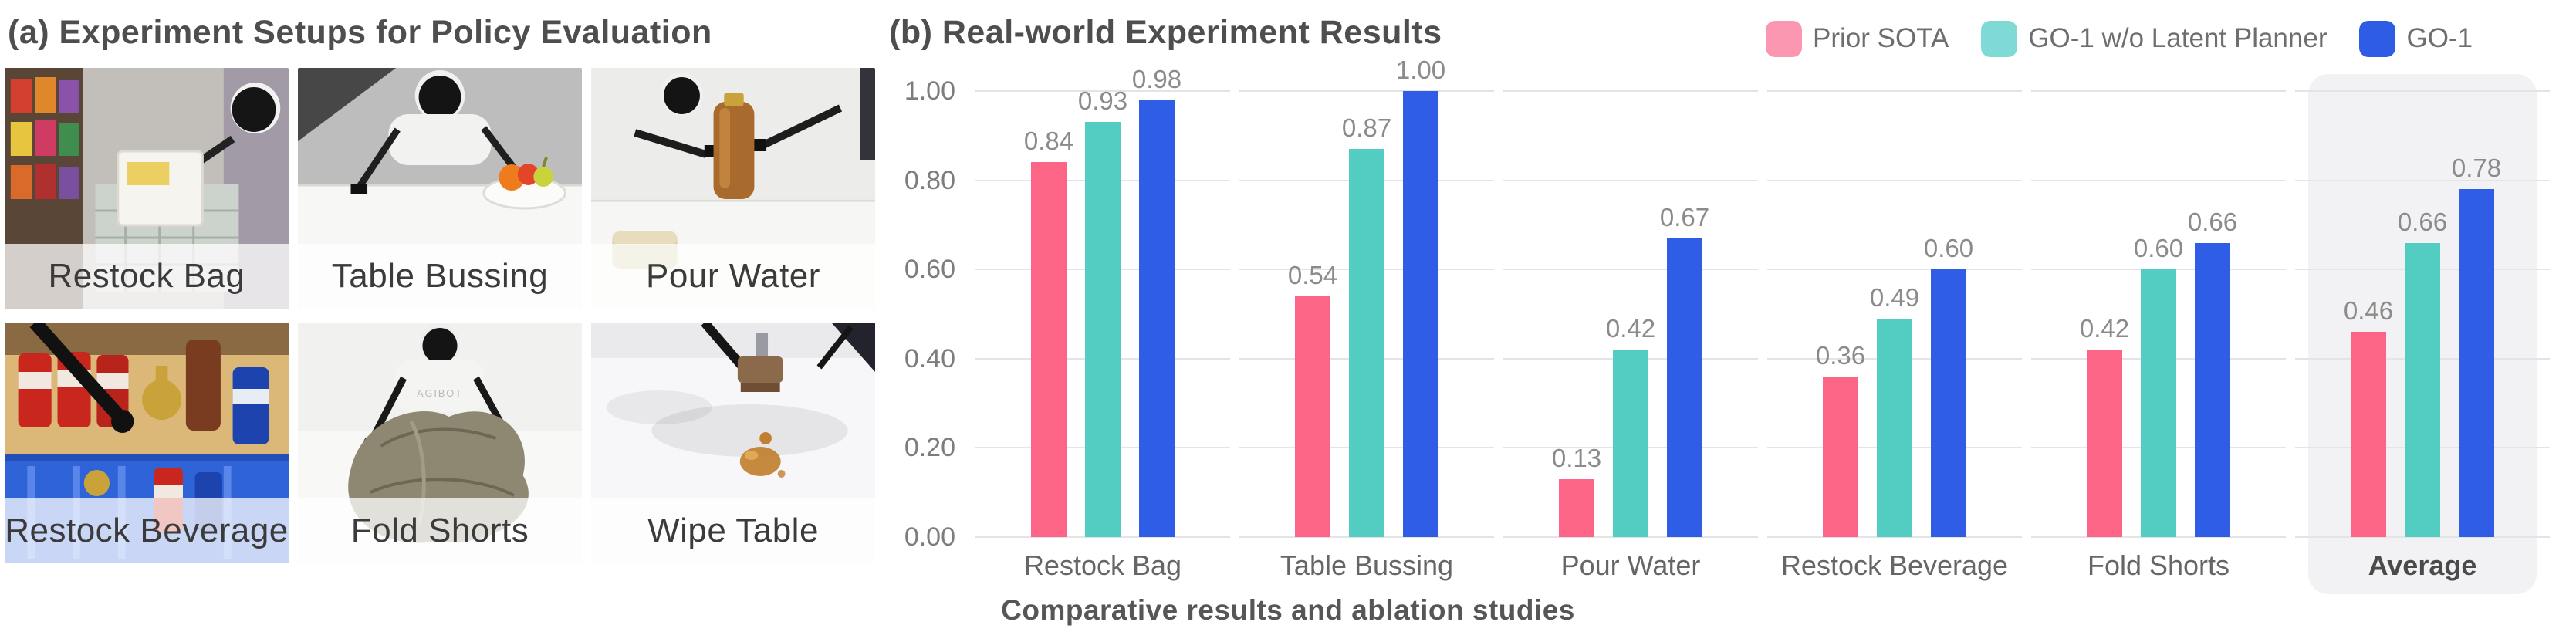 Image resolution: width=2576 pixels, height=642 pixels. What do you see at coordinates (1049, 349) in the screenshot?
I see `bar-prior-sota-restock-bag` at bounding box center [1049, 349].